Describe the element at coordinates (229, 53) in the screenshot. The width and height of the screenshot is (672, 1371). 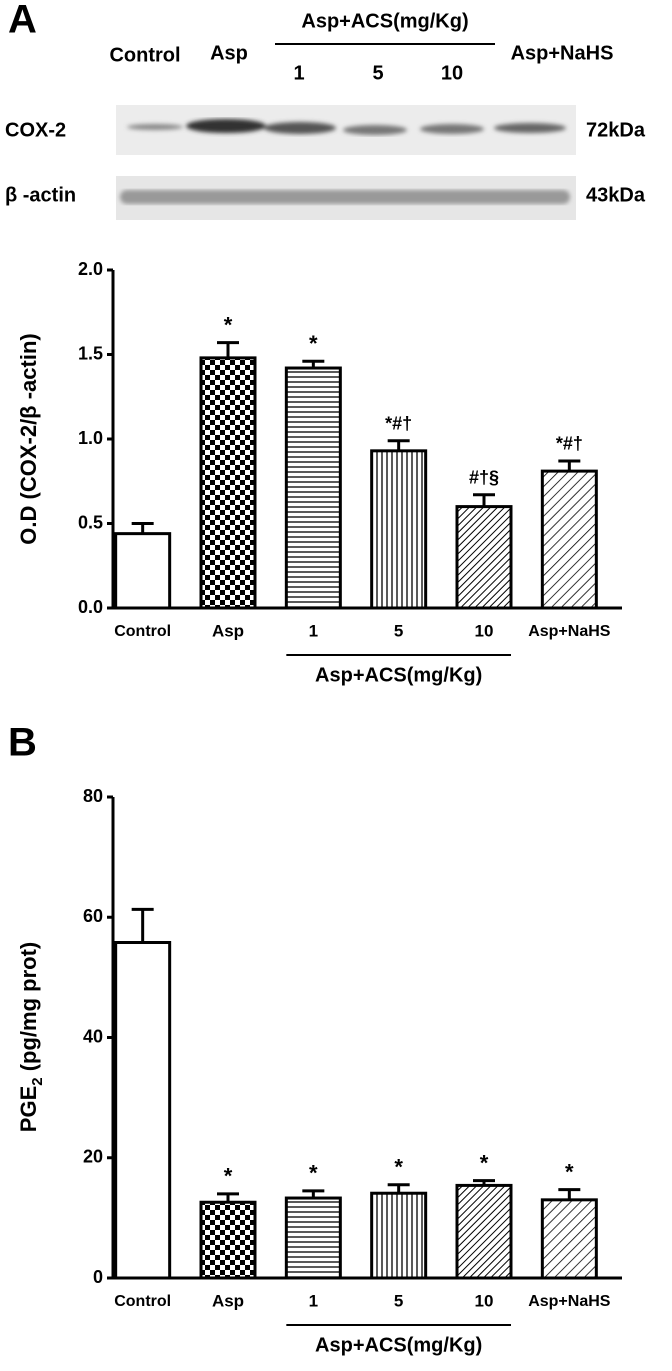
I see `lane-label: Asp` at that location.